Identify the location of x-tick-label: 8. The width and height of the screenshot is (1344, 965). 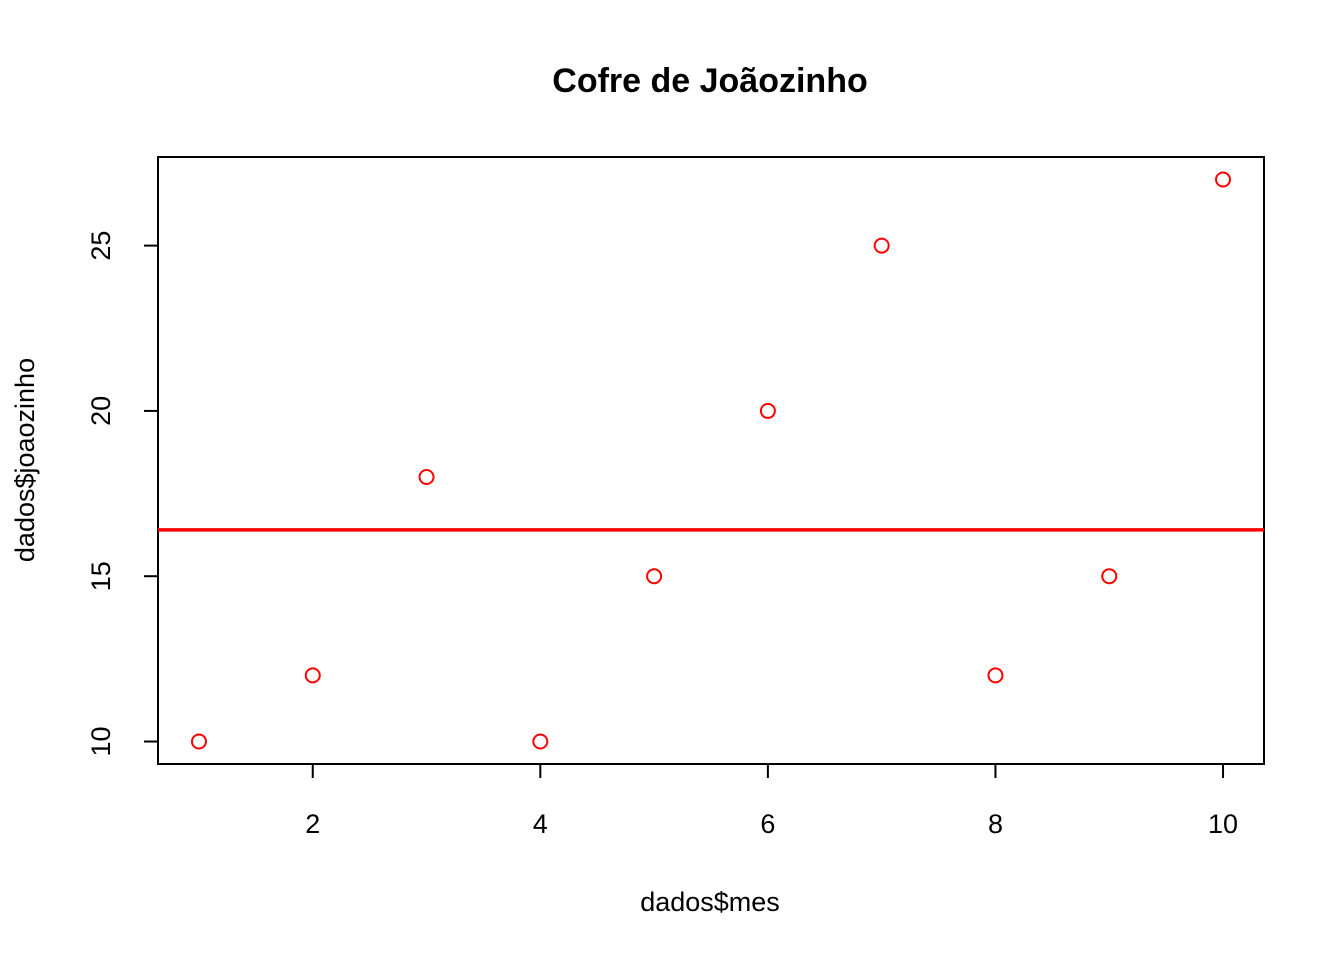
(995, 824).